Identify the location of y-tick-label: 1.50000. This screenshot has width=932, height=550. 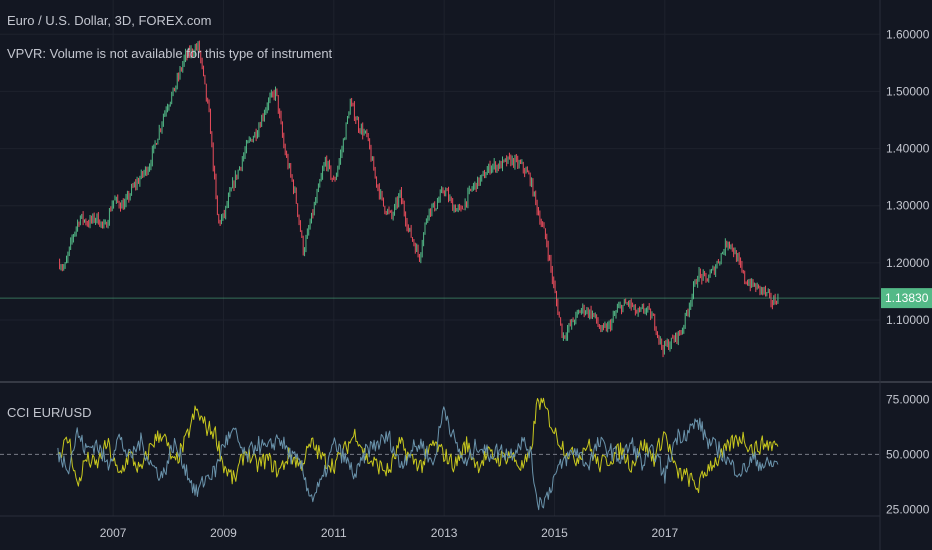
(908, 91).